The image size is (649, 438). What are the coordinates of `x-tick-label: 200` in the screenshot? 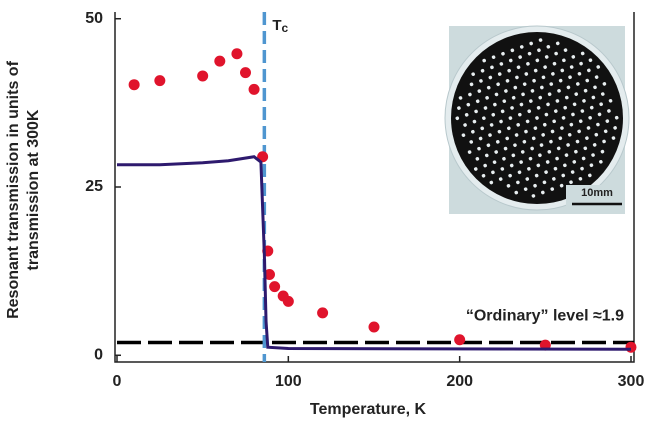 It's located at (459, 381).